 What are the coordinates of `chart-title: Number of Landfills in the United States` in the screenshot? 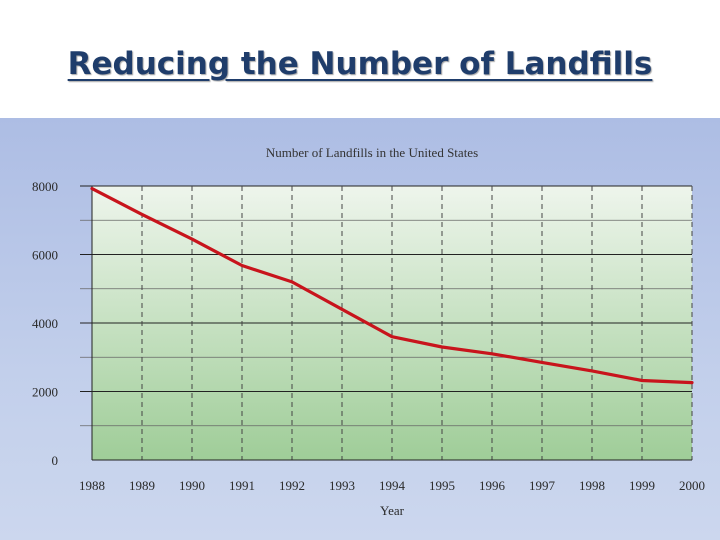 It's located at (372, 152).